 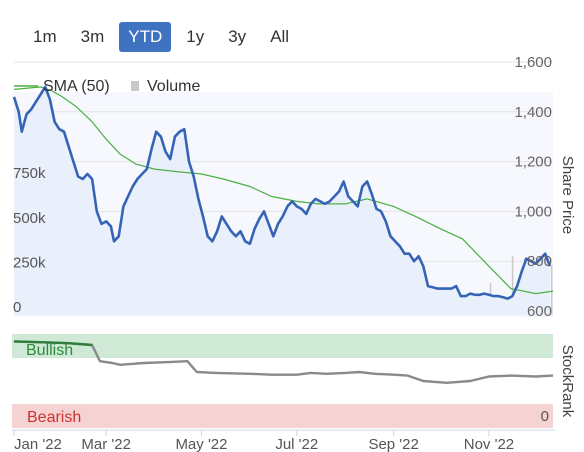 What do you see at coordinates (533, 112) in the screenshot?
I see `price-tick-label: 1,400` at bounding box center [533, 112].